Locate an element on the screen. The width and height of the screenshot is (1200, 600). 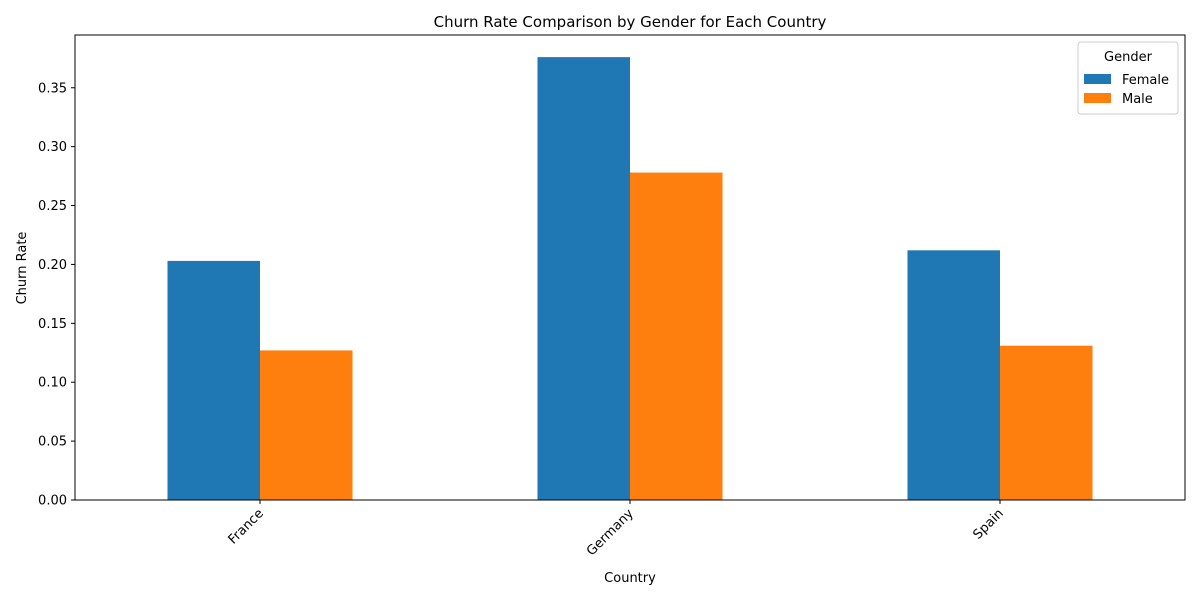
y-tick-label: 0.30 is located at coordinates (52, 147).